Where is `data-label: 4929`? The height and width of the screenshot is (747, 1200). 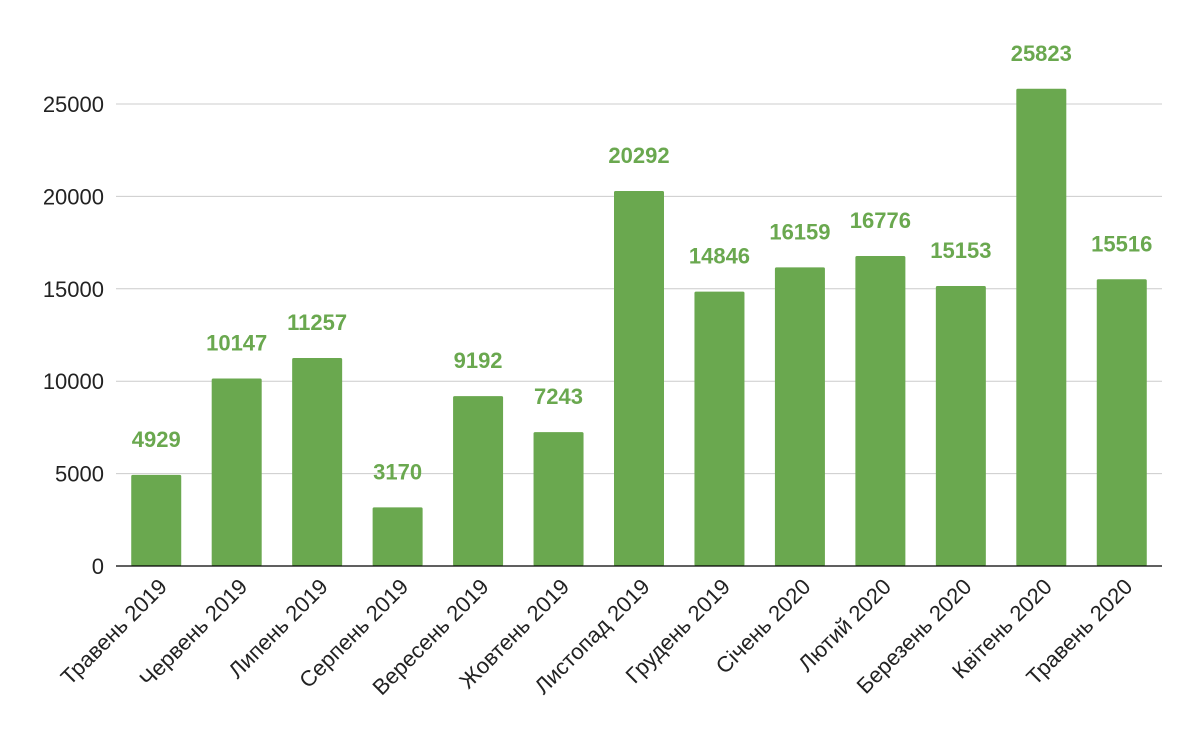
data-label: 4929 is located at coordinates (156, 439).